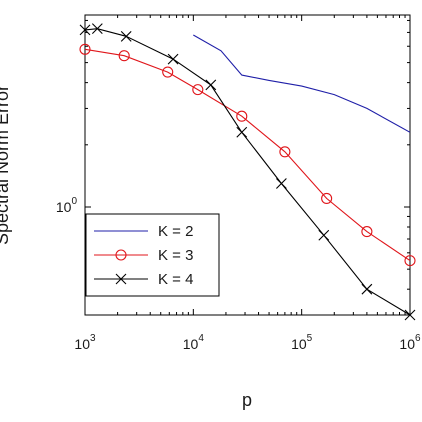 This screenshot has width=422, height=422. What do you see at coordinates (302, 342) in the screenshot?
I see `x-tick-label: 10⁵` at bounding box center [302, 342].